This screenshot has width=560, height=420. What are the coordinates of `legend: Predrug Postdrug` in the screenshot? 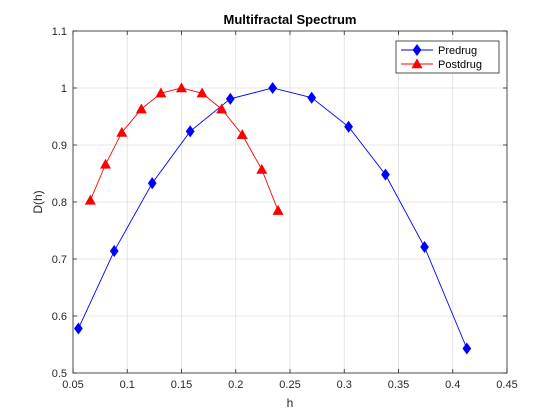 It's located at (447, 57).